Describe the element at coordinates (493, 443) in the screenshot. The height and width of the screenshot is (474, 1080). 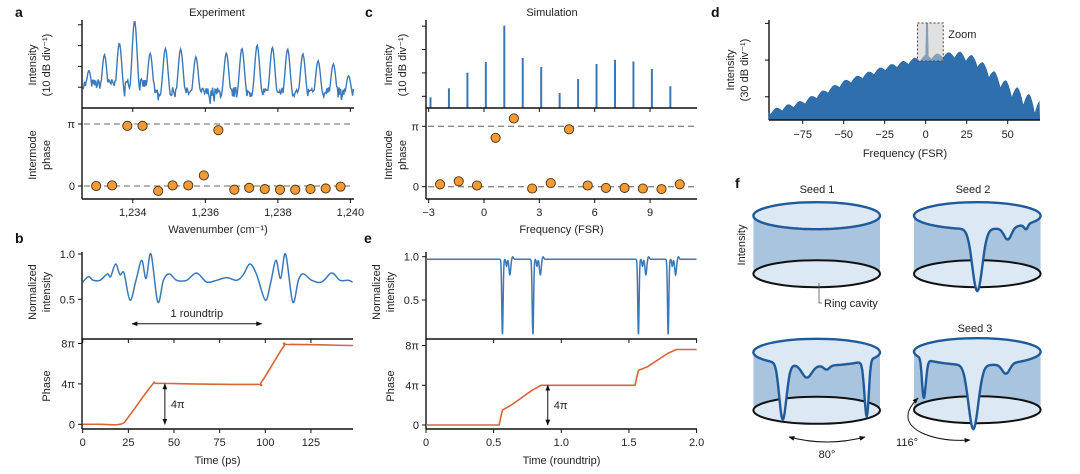
I see `x-tick-label: 0.5` at that location.